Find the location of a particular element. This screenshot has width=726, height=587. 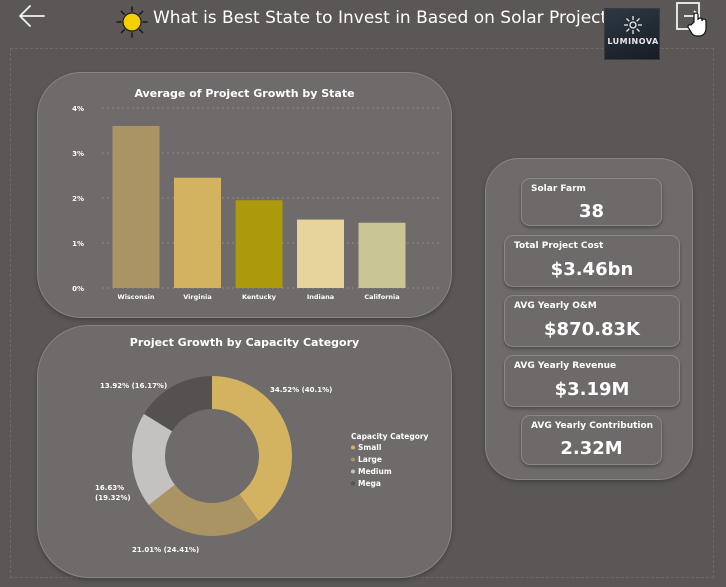

slice-label: 16.63% is located at coordinates (109, 488).